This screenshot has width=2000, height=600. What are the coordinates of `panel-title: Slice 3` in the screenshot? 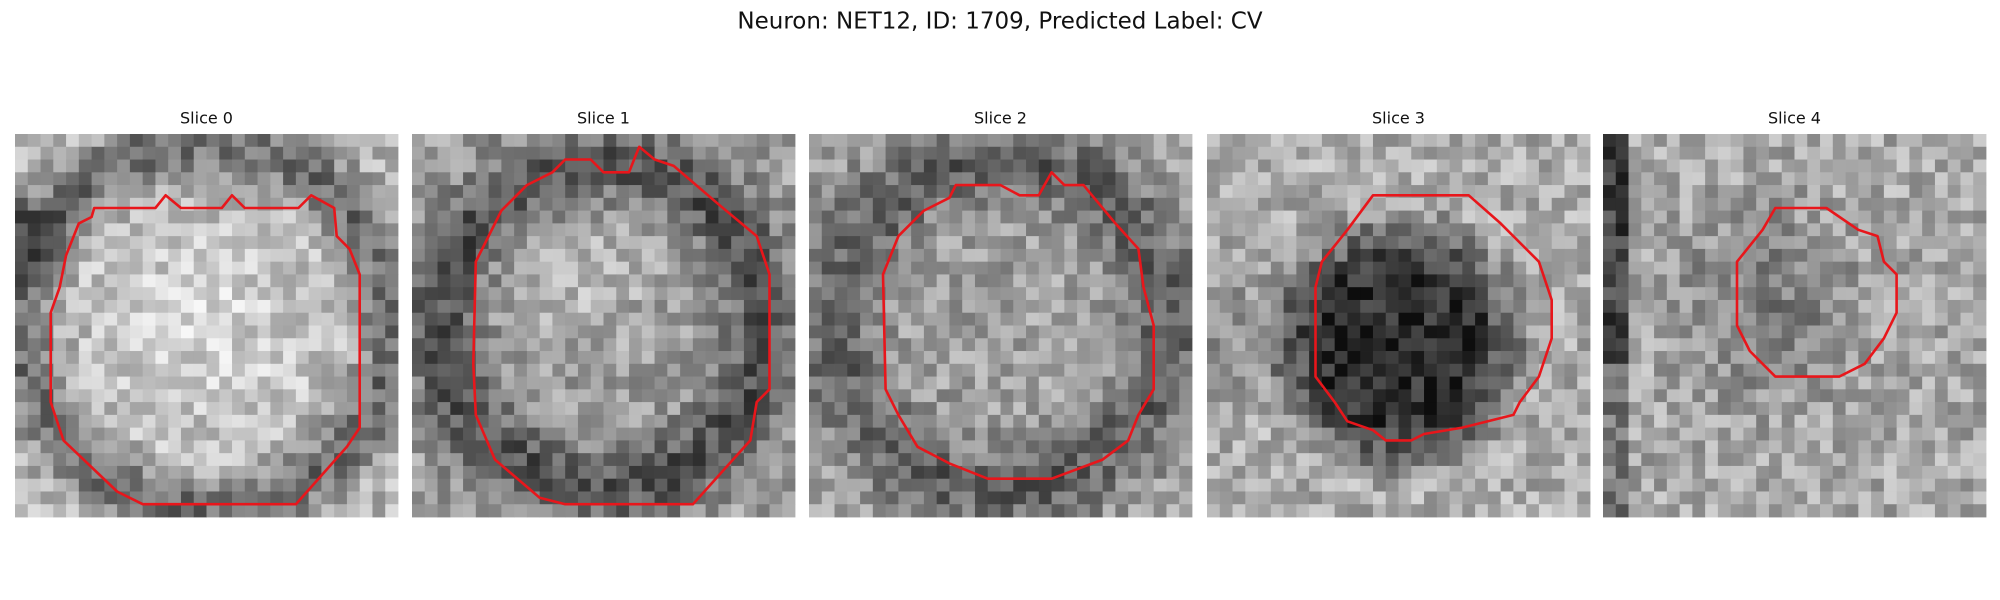 It's located at (1398, 118).